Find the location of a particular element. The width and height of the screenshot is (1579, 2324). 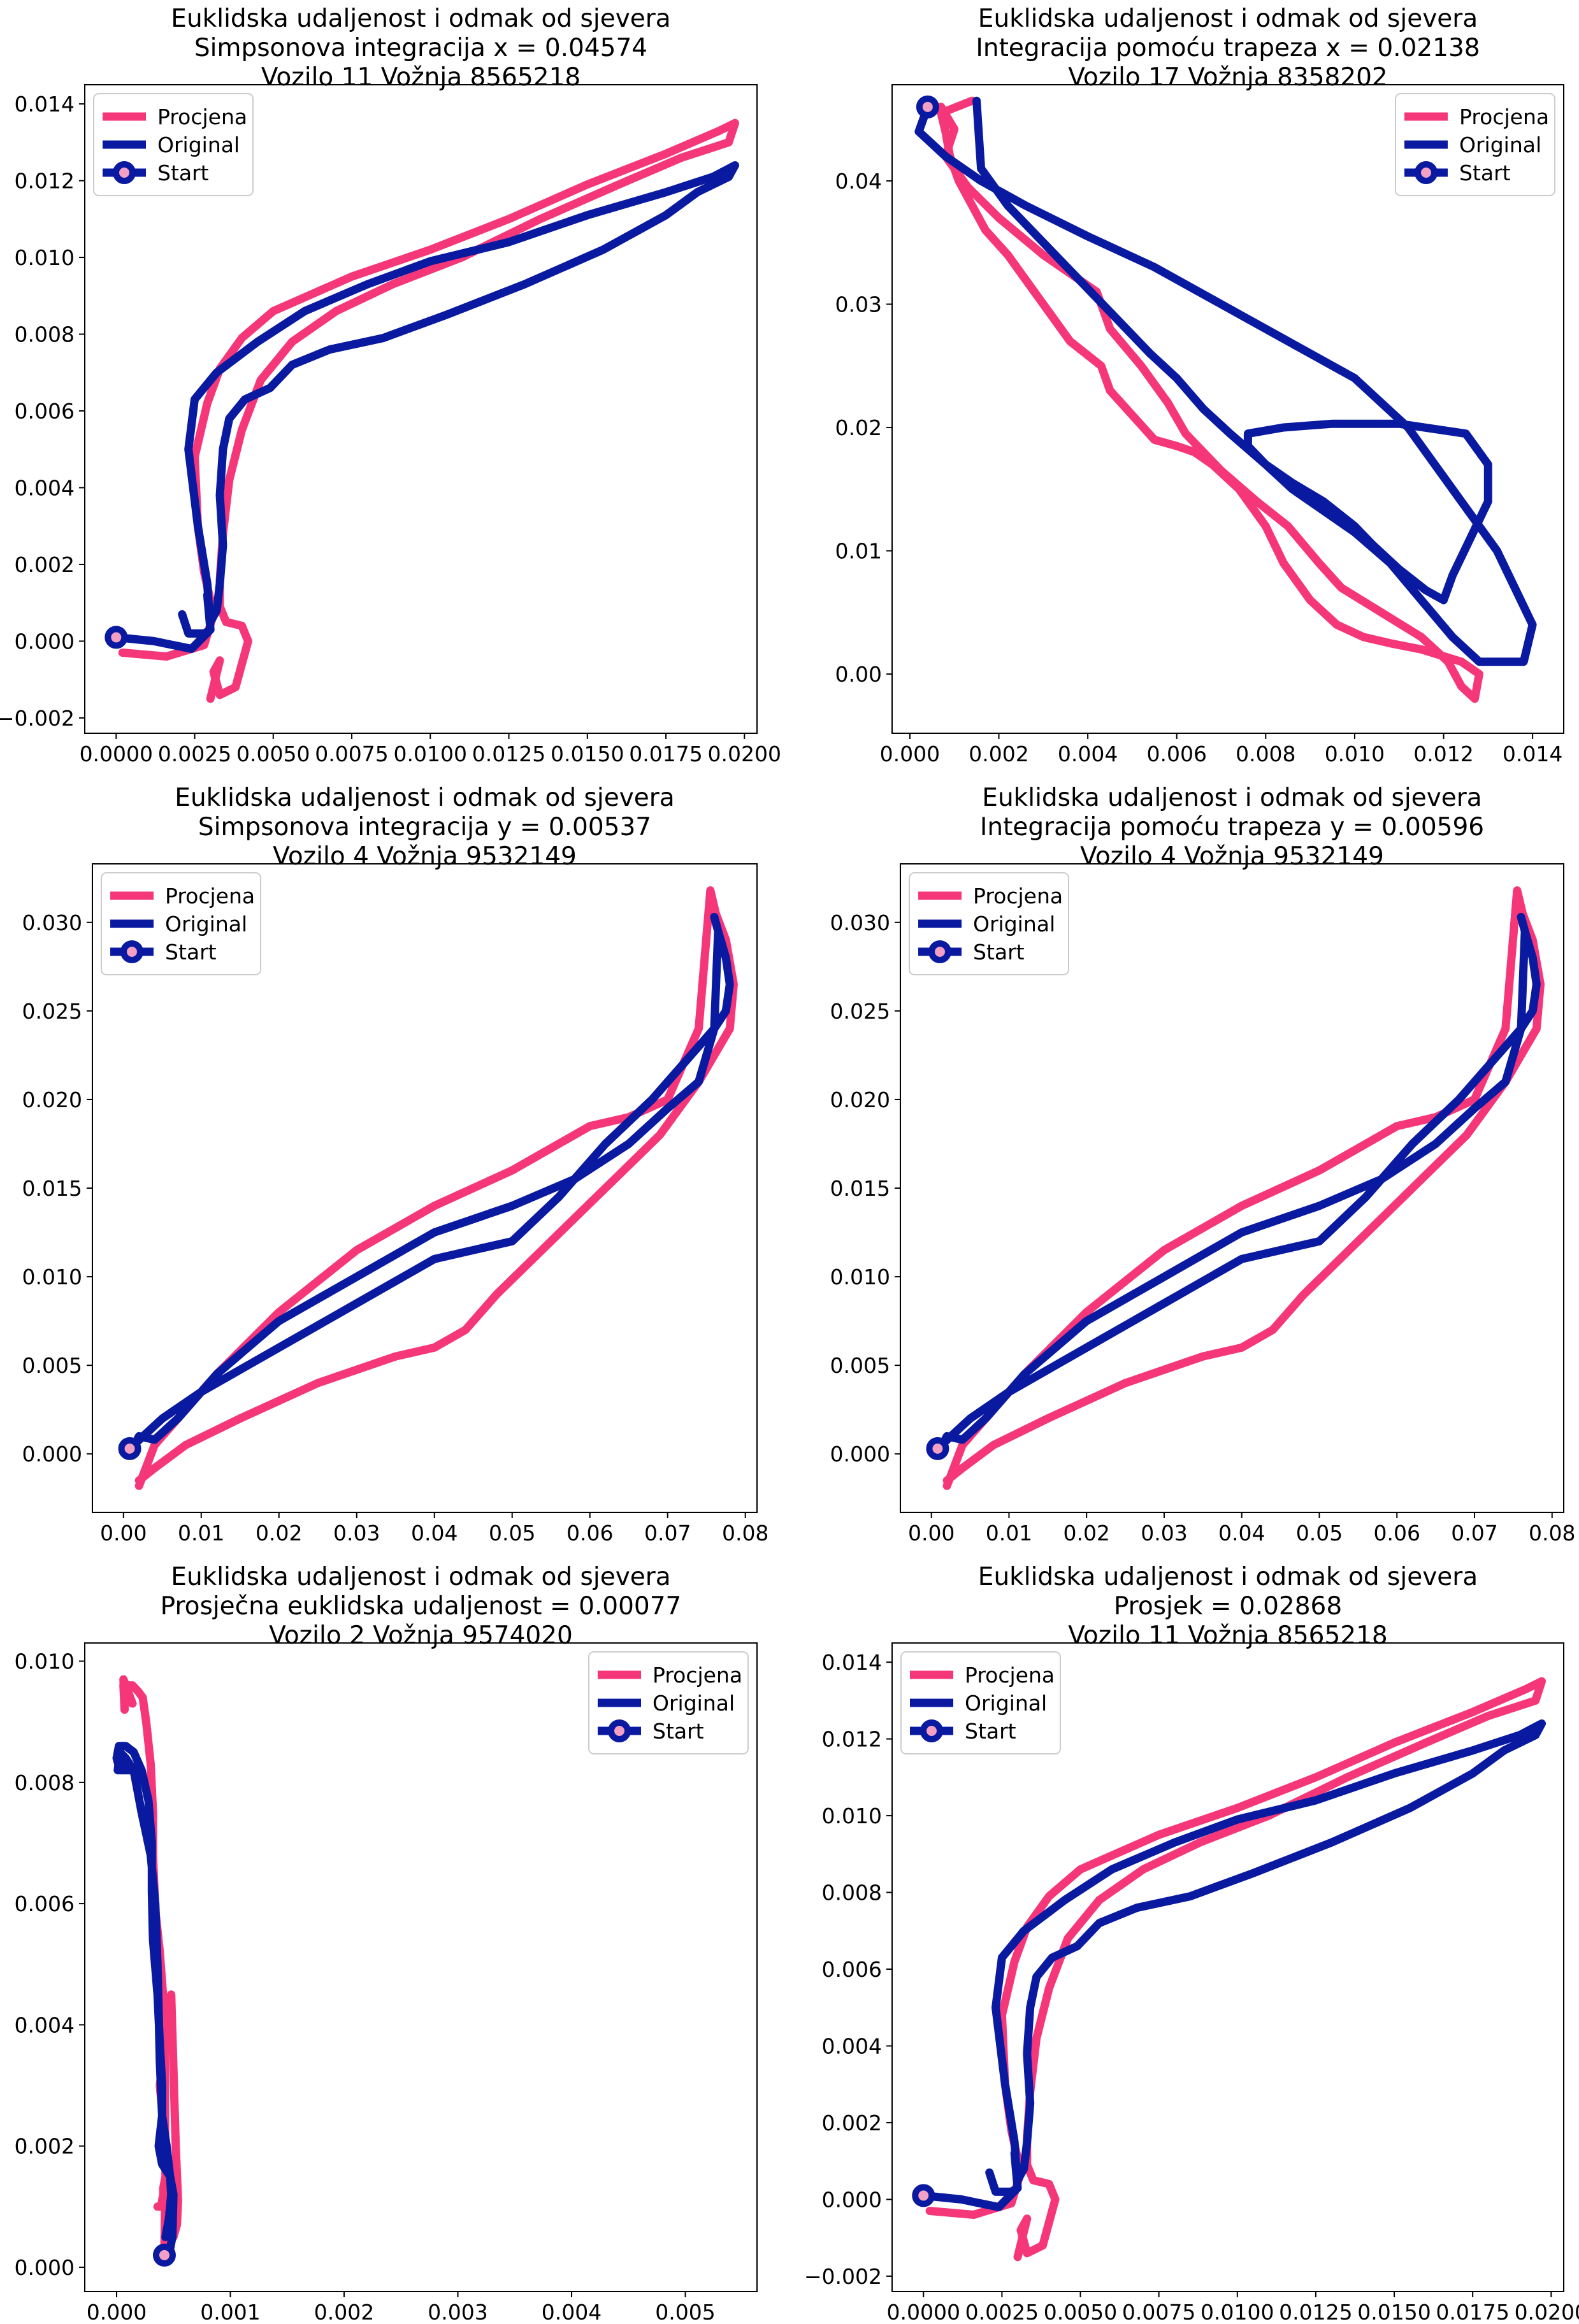

y-tick-label: 0.00 is located at coordinates (858, 675).